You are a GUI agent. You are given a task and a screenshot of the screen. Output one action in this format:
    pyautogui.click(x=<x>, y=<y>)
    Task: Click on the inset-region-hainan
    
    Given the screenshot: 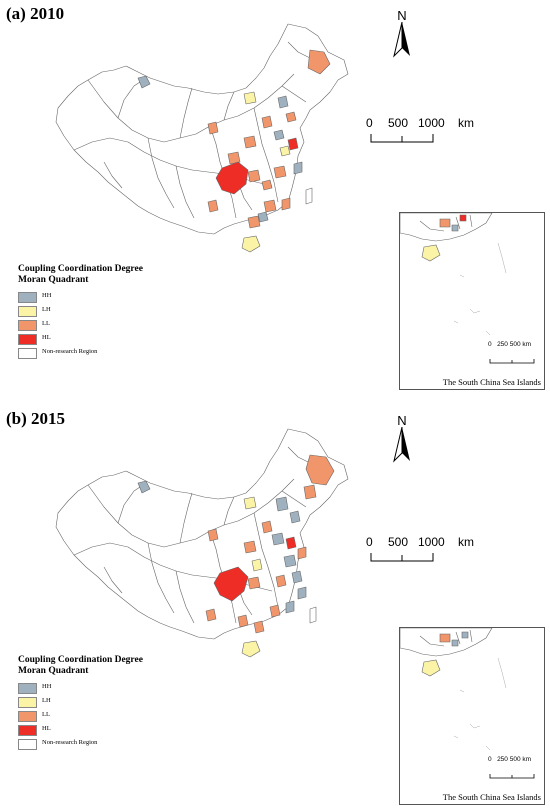 What is the action you would take?
    pyautogui.click(x=431, y=668)
    